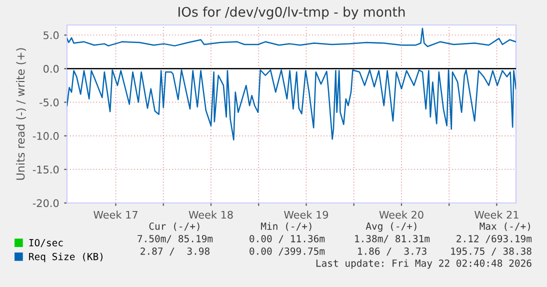 The width and height of the screenshot is (547, 287). I want to click on y-axis-title: Units read (-) / write (+), so click(21, 114).